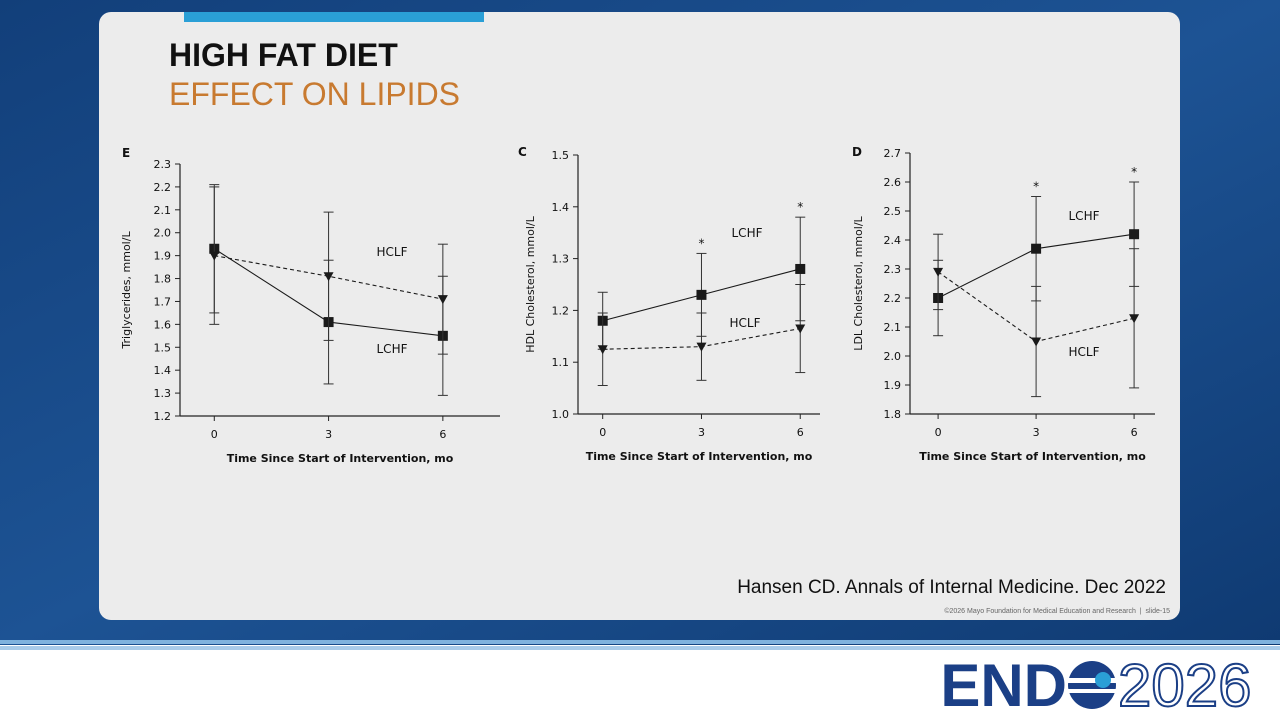 The width and height of the screenshot is (1280, 725). Describe the element at coordinates (857, 152) in the screenshot. I see `panel-letter: D` at that location.